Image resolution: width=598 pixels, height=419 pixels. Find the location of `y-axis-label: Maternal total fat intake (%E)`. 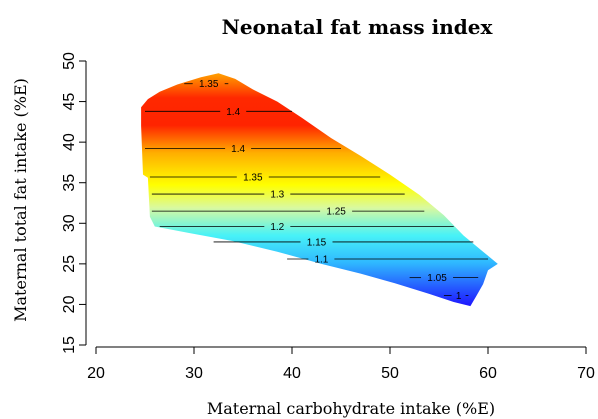

y-axis-label: Maternal total fat intake (%E) is located at coordinates (20, 200).